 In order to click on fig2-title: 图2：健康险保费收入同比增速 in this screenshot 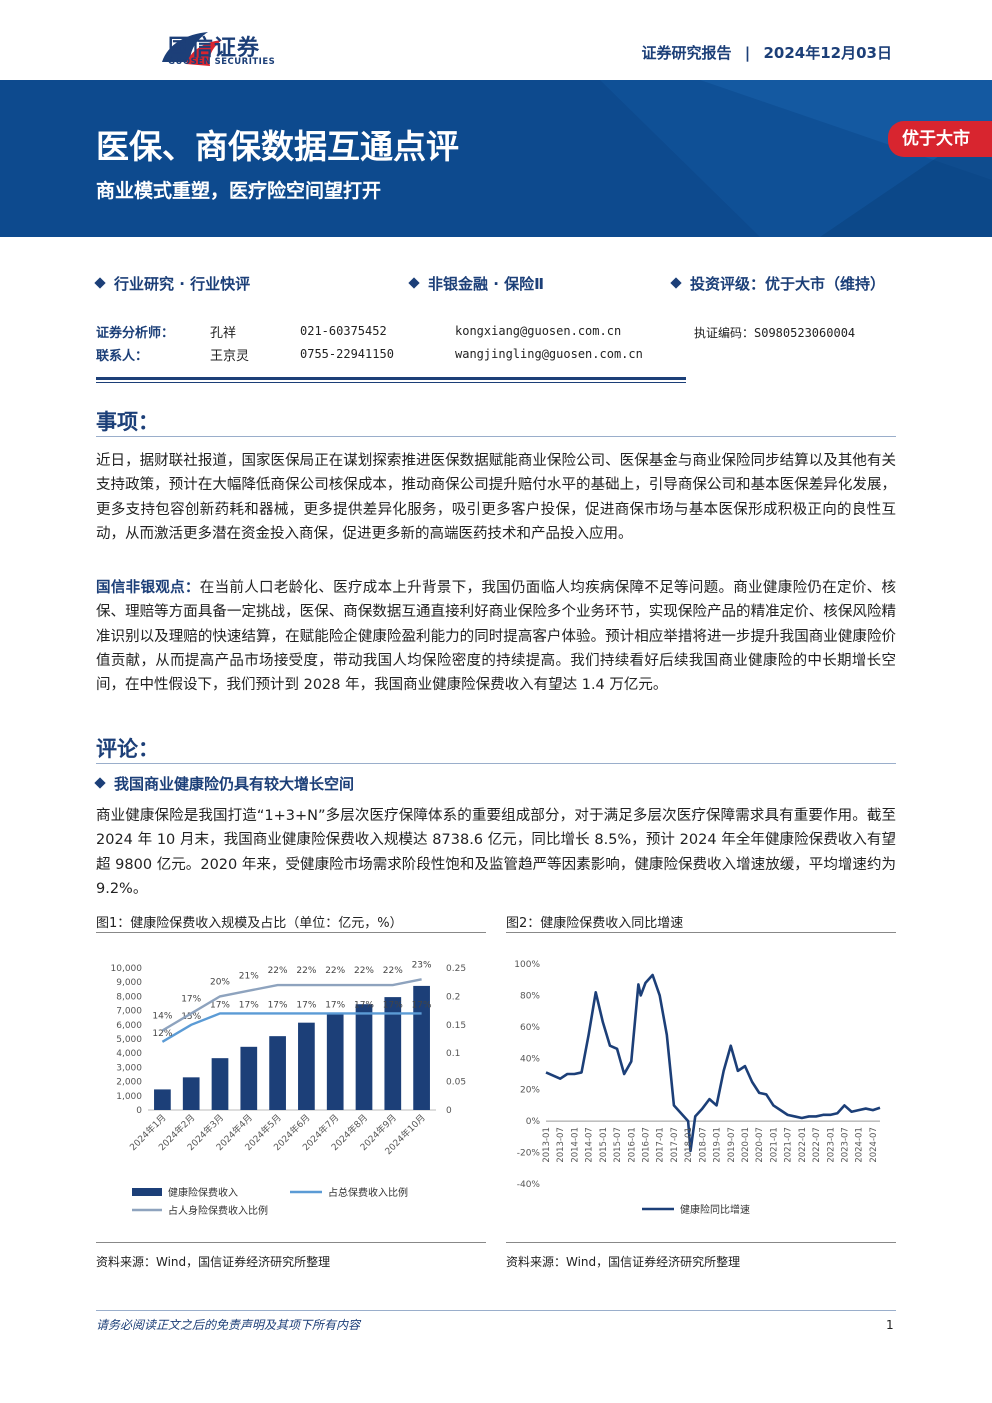, I will do `click(595, 923)`.